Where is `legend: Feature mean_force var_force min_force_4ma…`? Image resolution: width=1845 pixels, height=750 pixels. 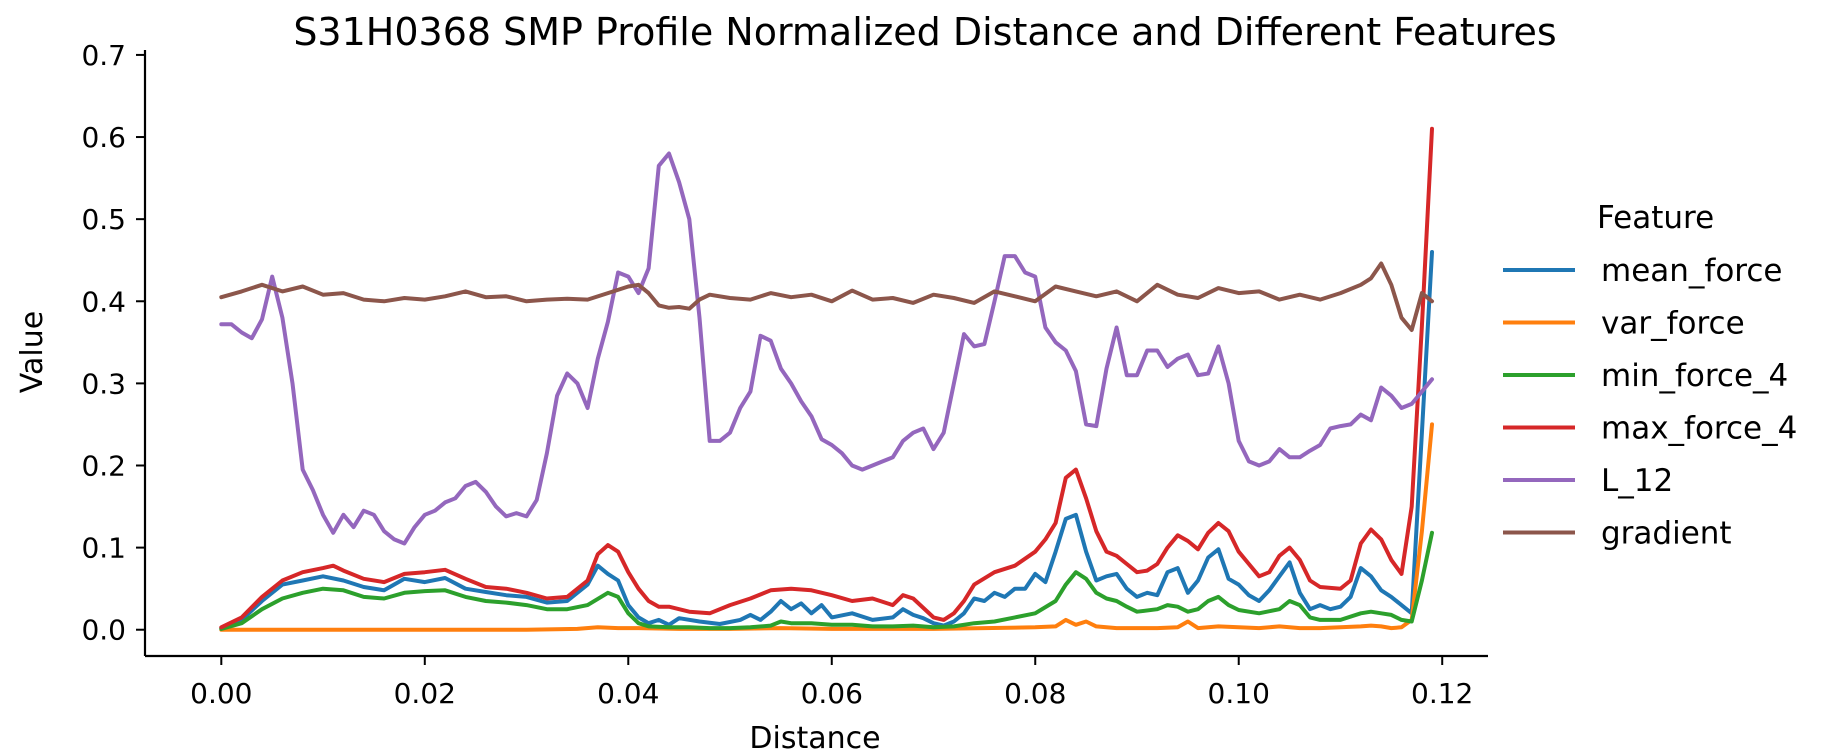 legend: Feature mean_force var_force min_force_4ma… is located at coordinates (1650, 376).